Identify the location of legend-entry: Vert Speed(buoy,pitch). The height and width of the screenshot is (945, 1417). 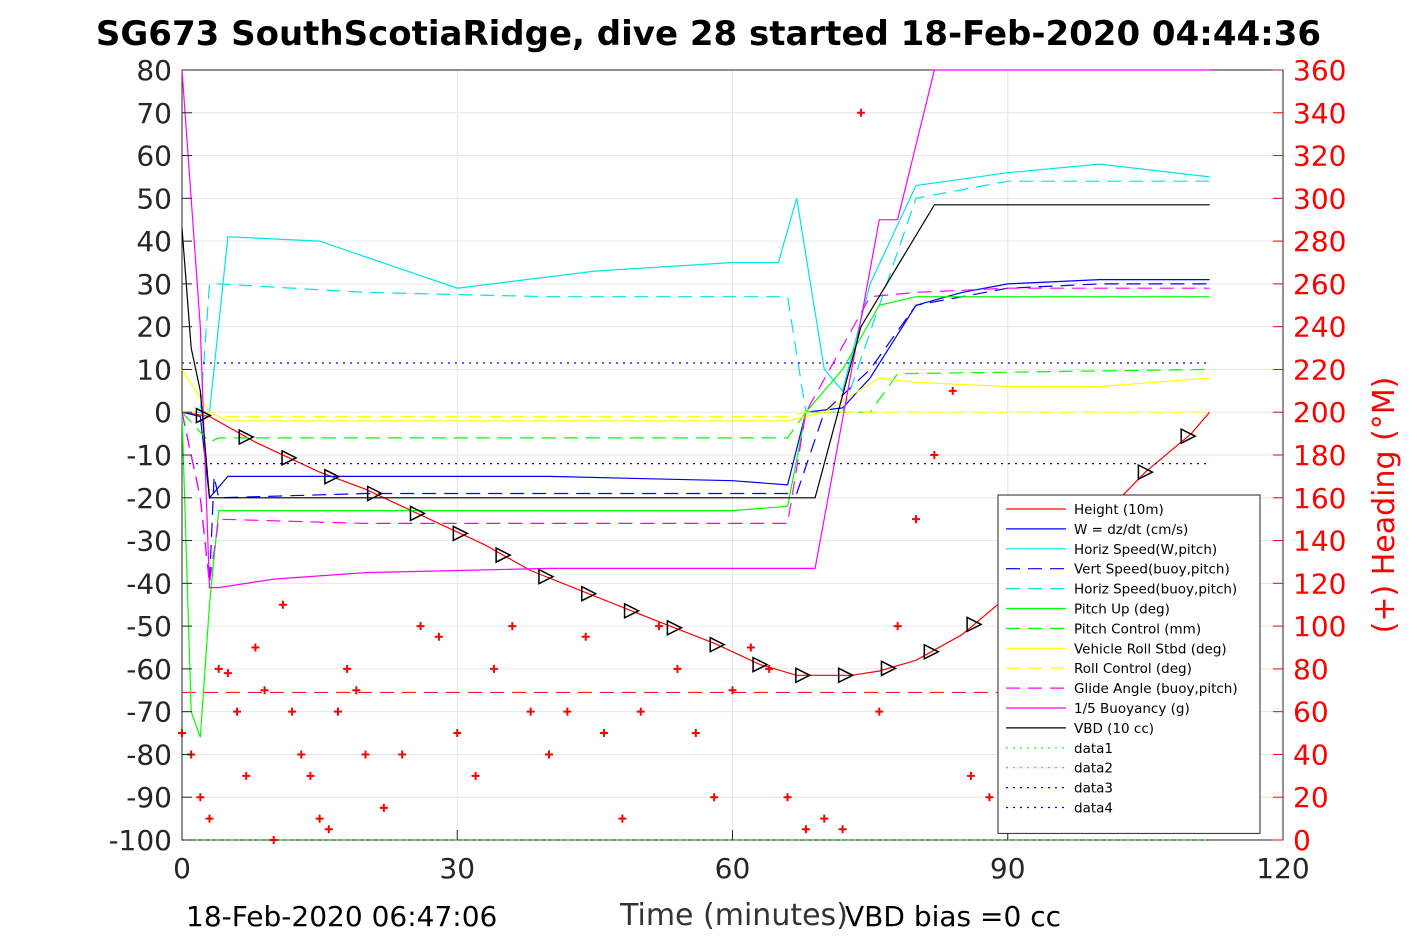
(1152, 570).